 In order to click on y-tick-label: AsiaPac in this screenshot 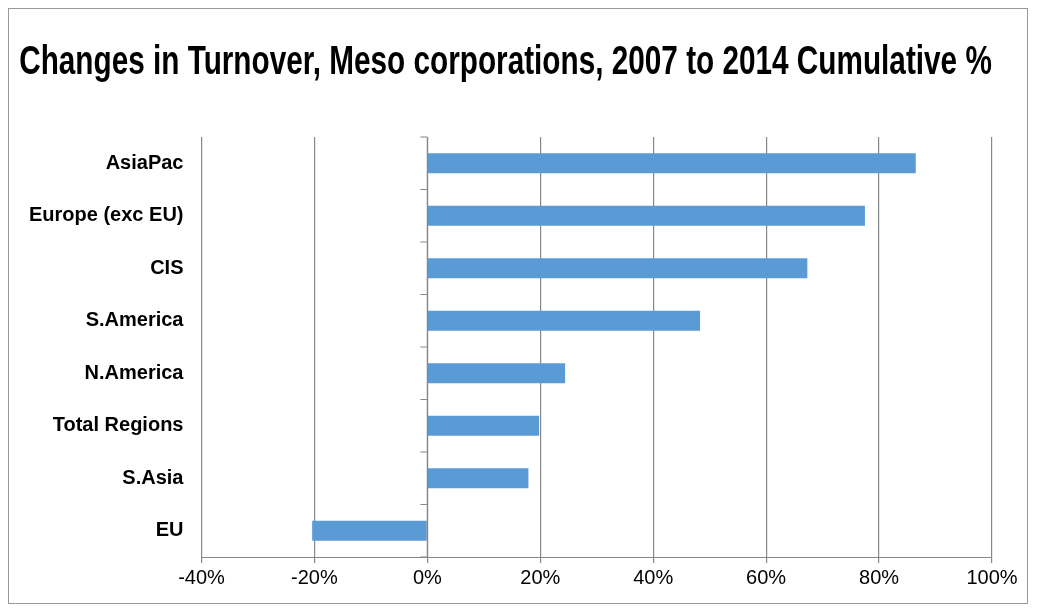, I will do `click(144, 161)`.